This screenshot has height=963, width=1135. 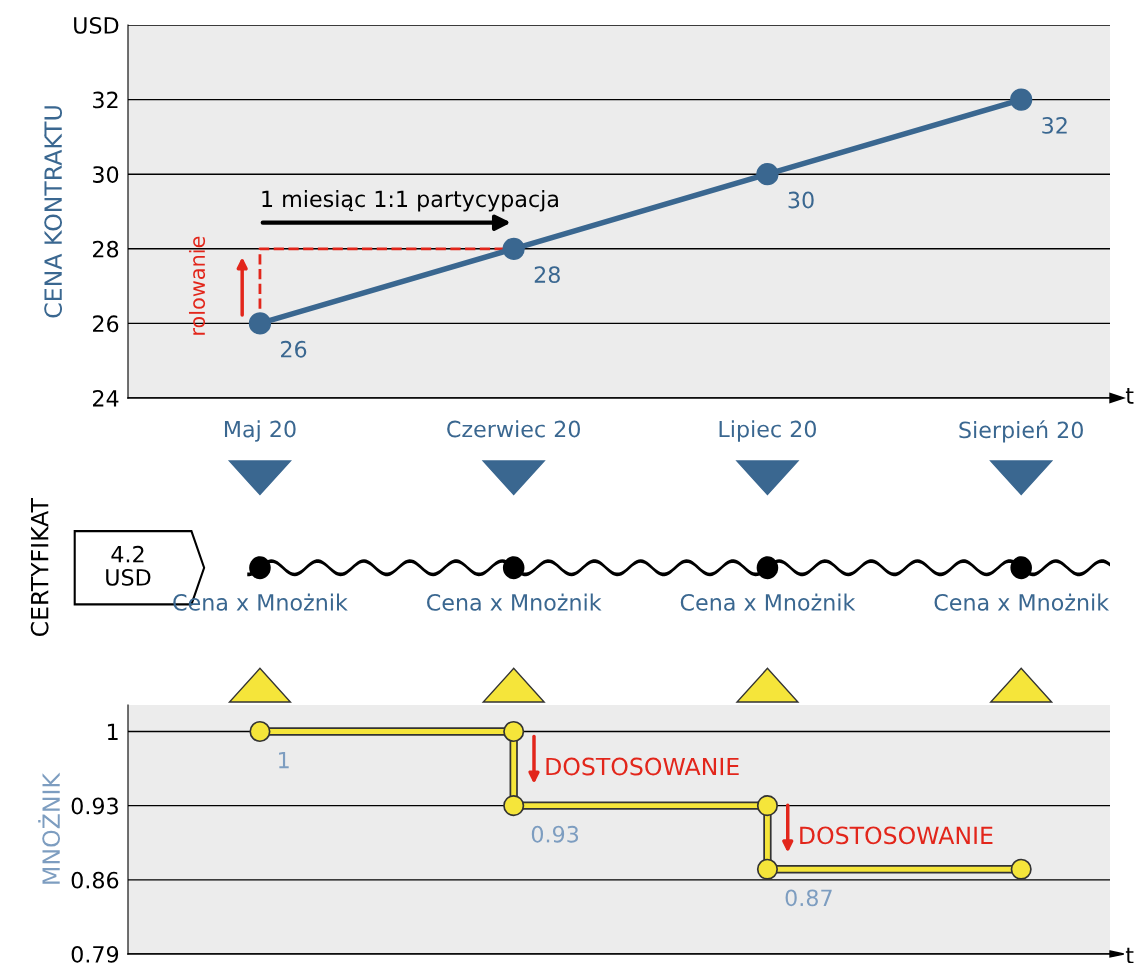 What do you see at coordinates (105, 100) in the screenshot?
I see `y-tick-label: 32` at bounding box center [105, 100].